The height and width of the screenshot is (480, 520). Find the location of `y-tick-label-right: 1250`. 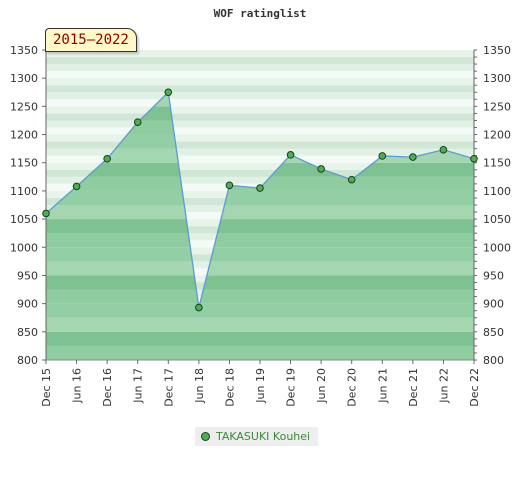

y-tick-label-right: 1250 is located at coordinates (497, 106).